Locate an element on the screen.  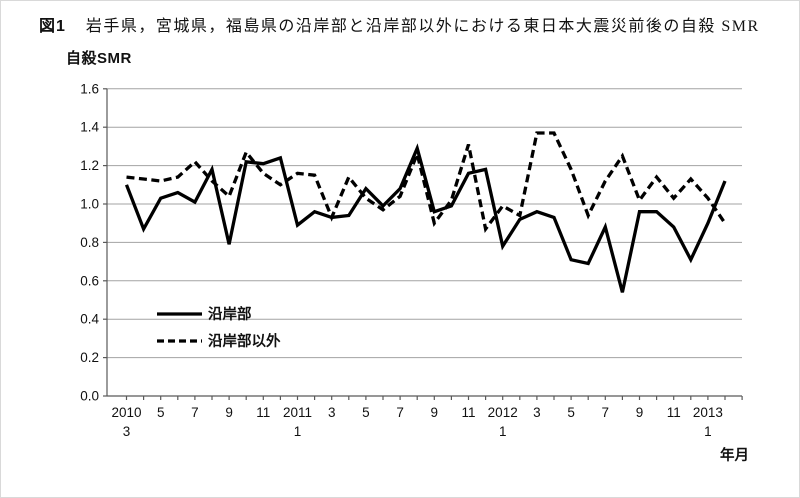
figure-caption-text: 岩手県，宮城県，福島県の沿岸部と沿岸部以外における東日本大震災前後の自殺 SMR is located at coordinates (422, 26).